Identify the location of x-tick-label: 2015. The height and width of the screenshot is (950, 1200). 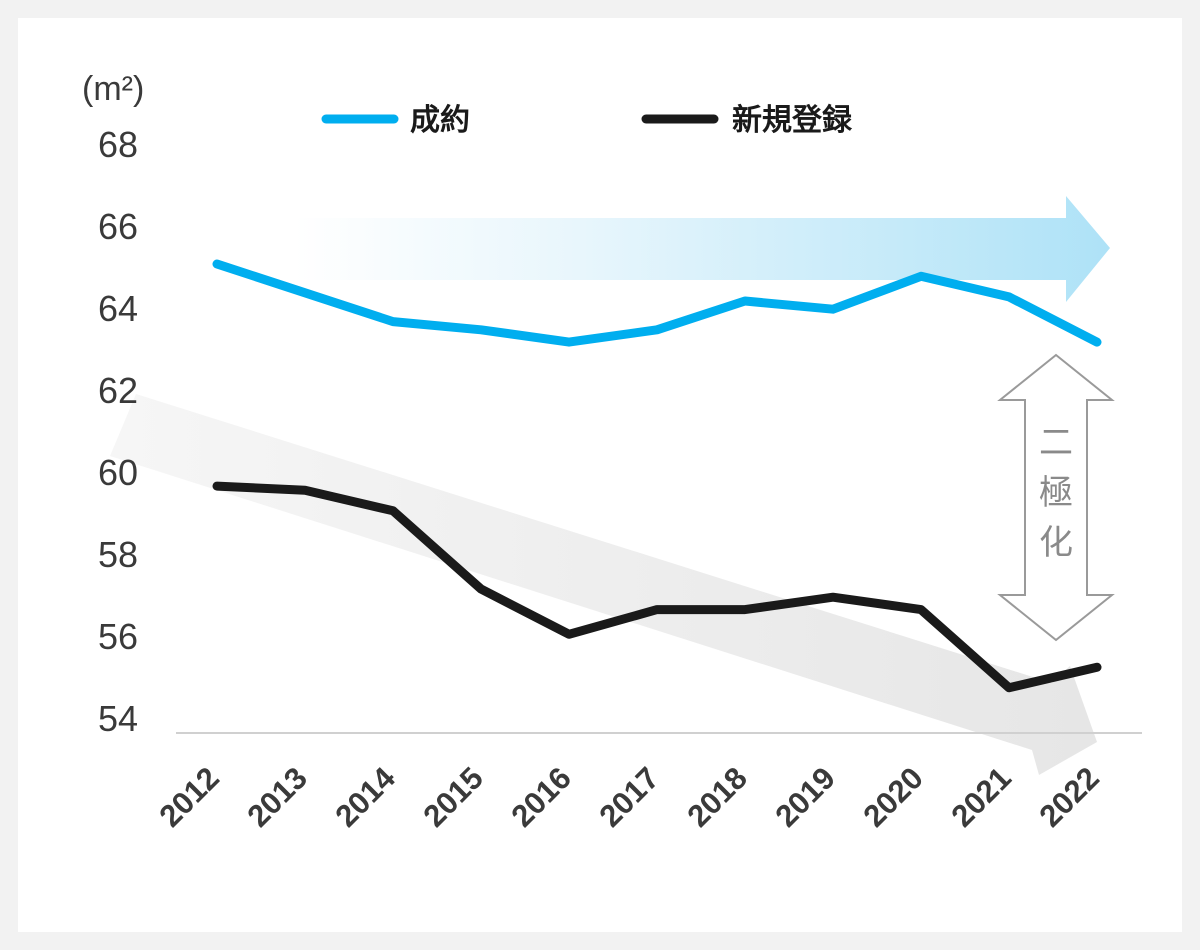
(453, 797).